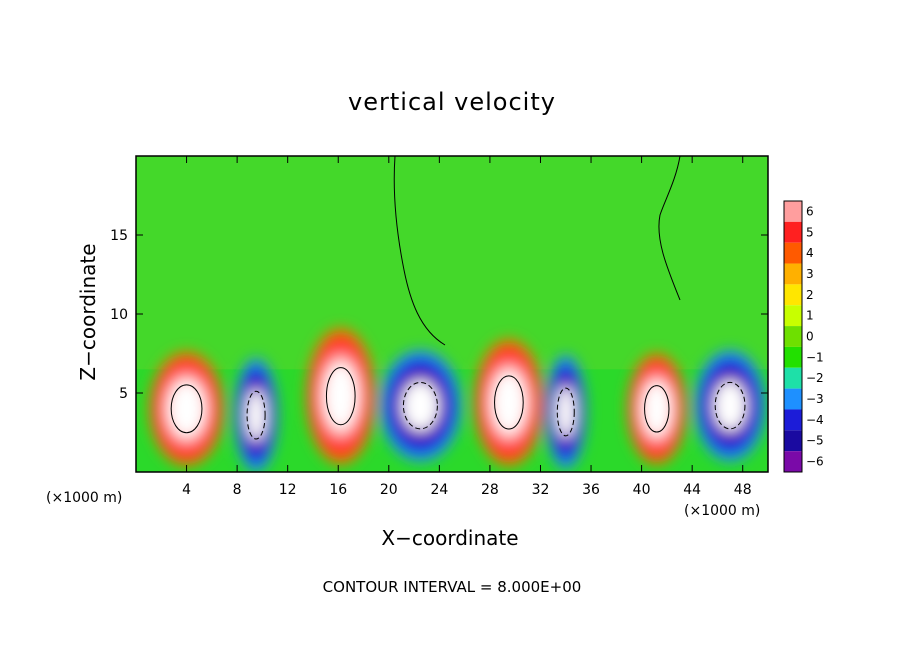 The height and width of the screenshot is (654, 904). What do you see at coordinates (642, 490) in the screenshot?
I see `x-tick-label: 40` at bounding box center [642, 490].